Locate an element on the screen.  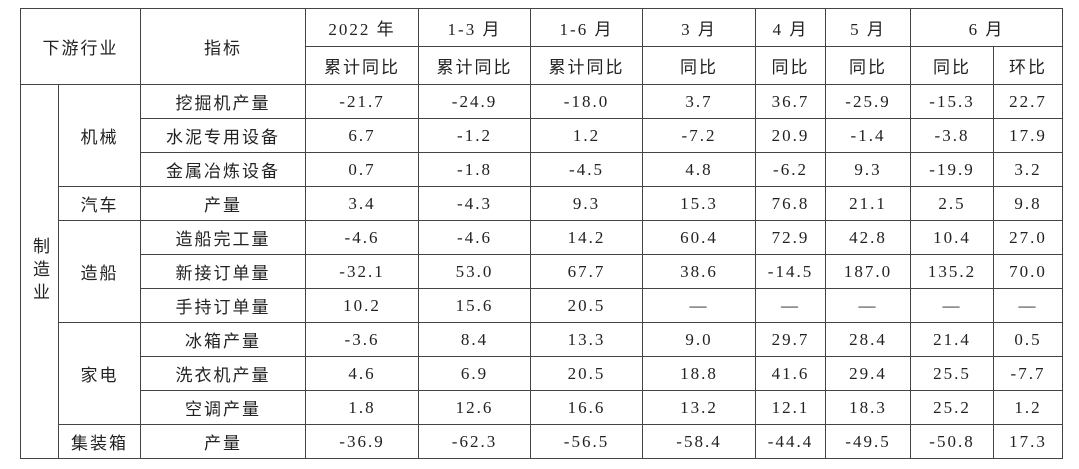
table-row: 汽车 产量 3.4 -4.3 9.3 15.3 76.8 21.1 2.5 9.8 is located at coordinates (542, 203).